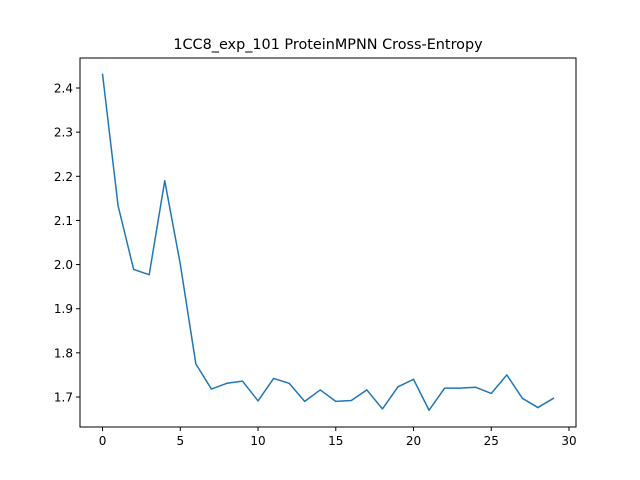 Image resolution: width=640 pixels, height=480 pixels. Describe the element at coordinates (63, 353) in the screenshot. I see `y-tick-label: 1.8` at that location.